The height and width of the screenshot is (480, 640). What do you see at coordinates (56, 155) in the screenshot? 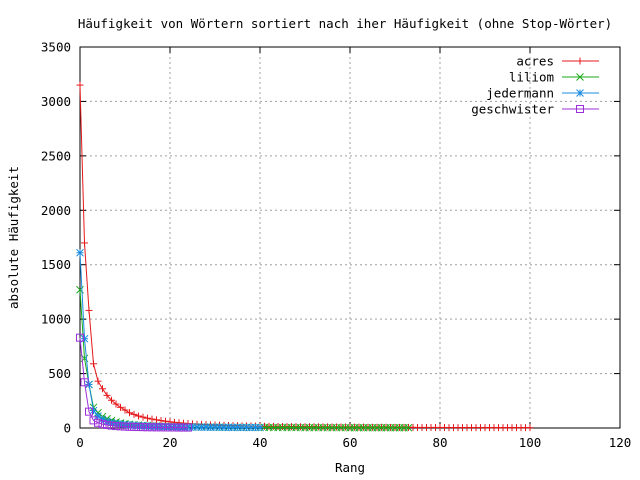
I see `y-tick-label: 2500` at bounding box center [56, 155].